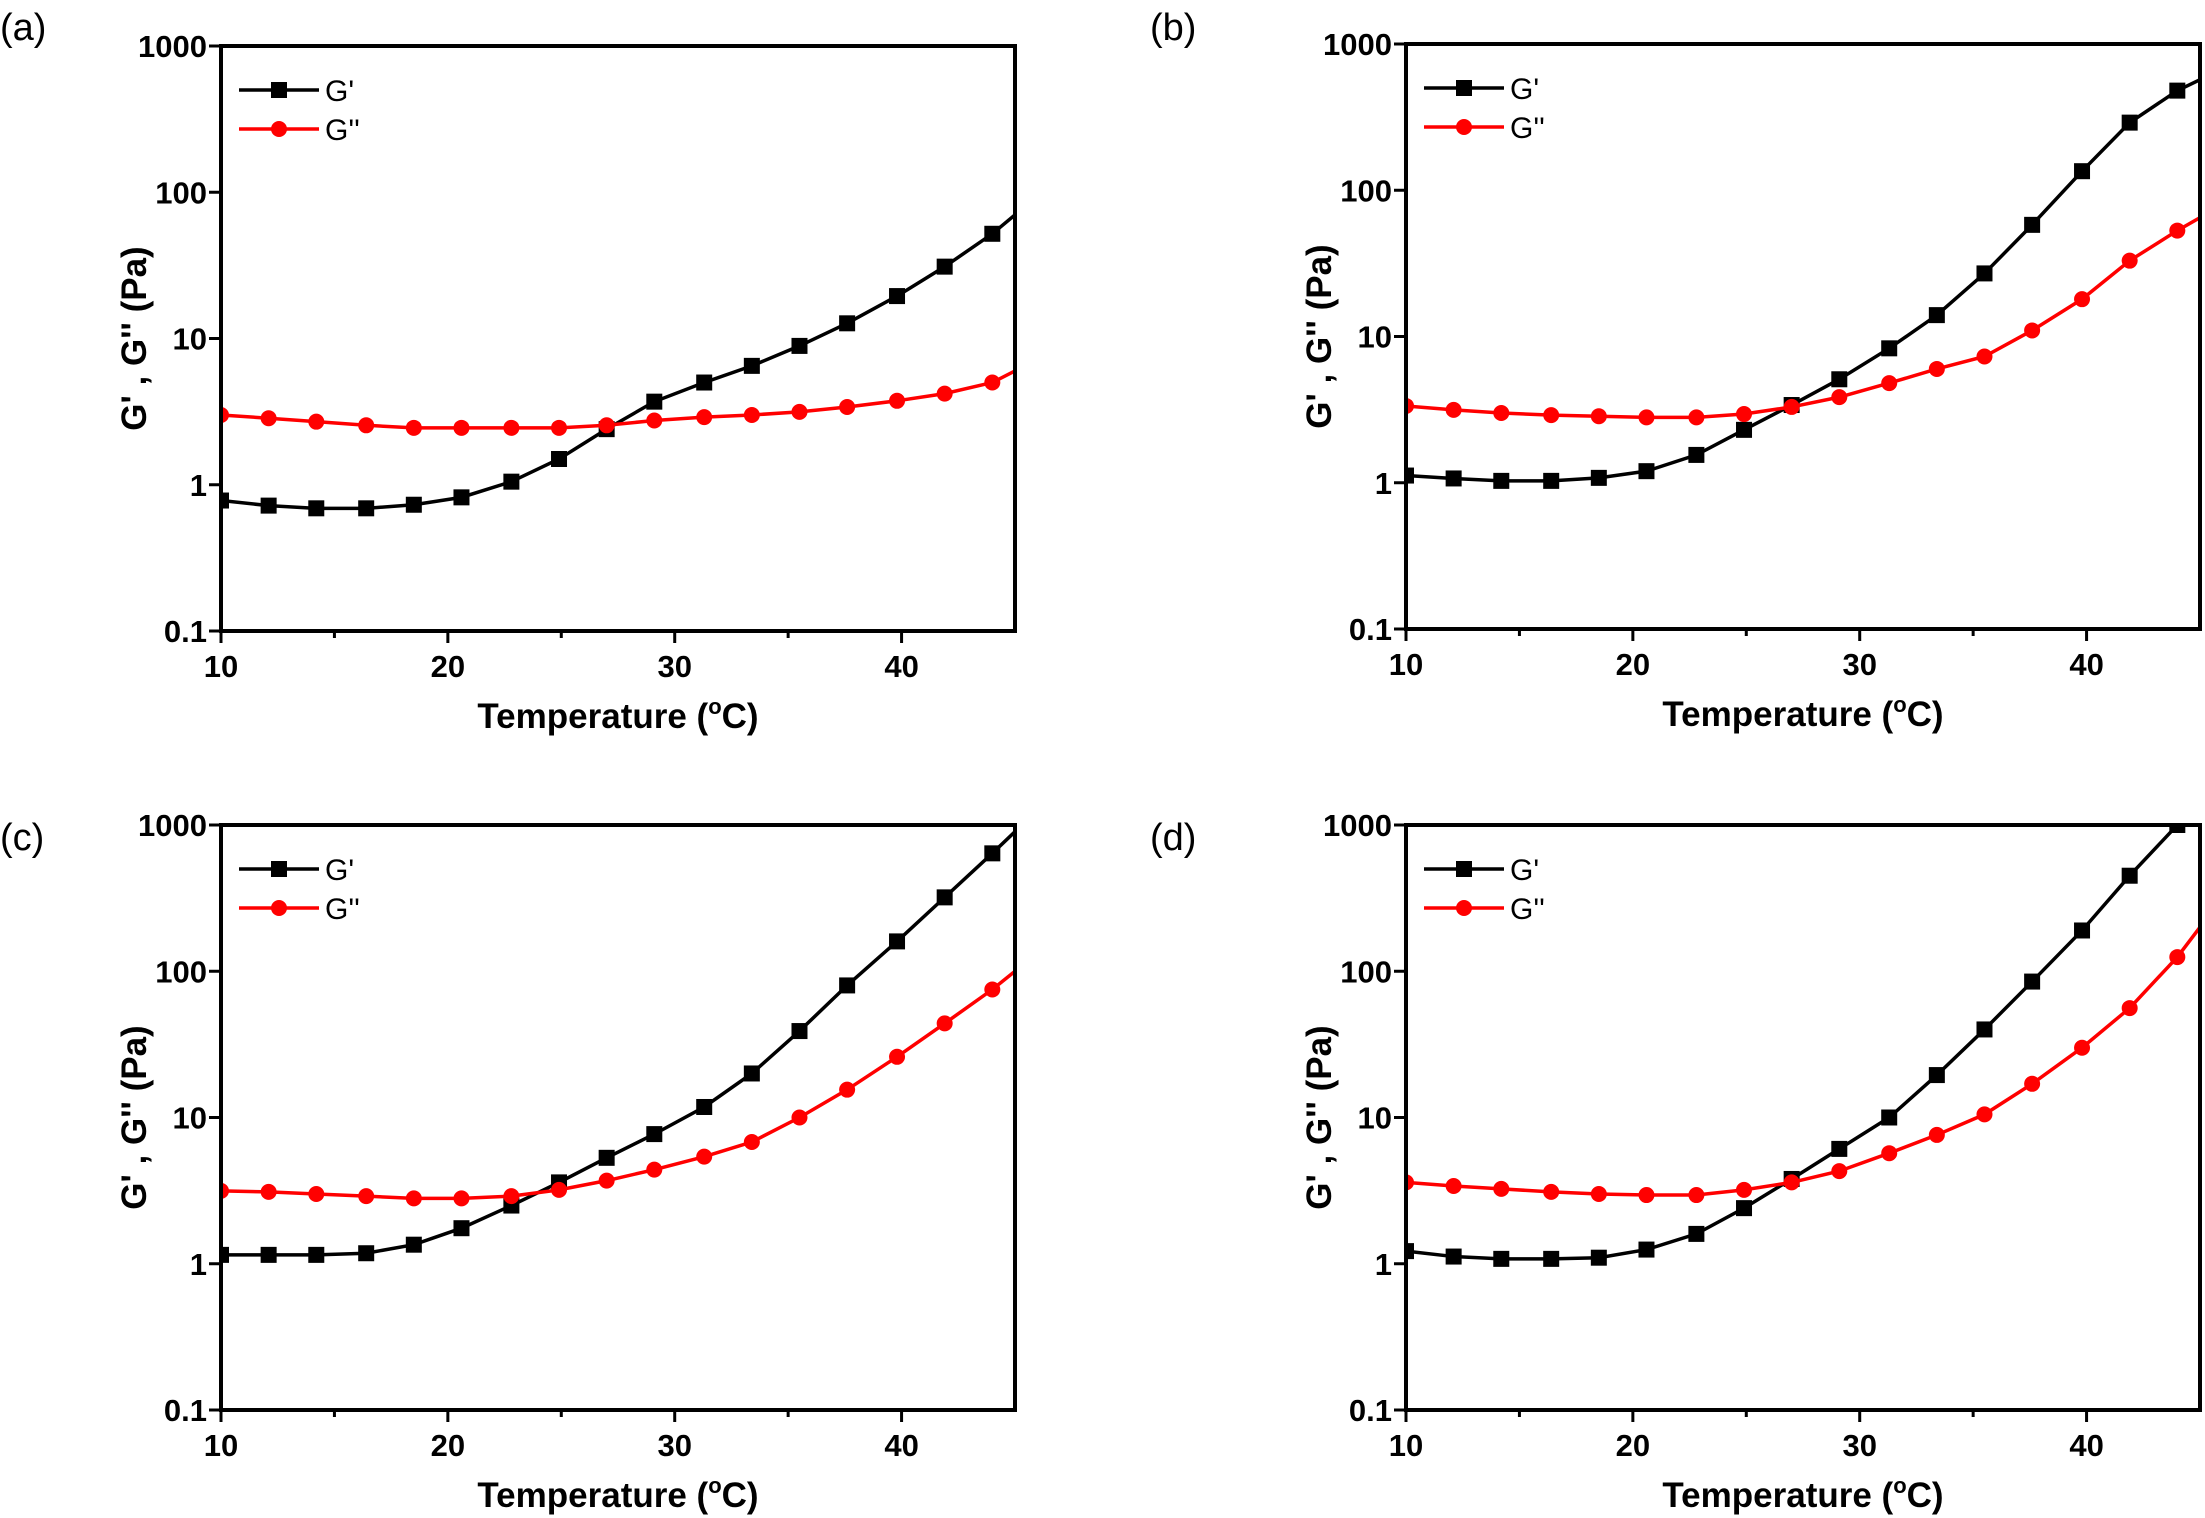 This screenshot has height=1518, width=2205. I want to click on x-axis-title-degree: o, so click(714, 1485).